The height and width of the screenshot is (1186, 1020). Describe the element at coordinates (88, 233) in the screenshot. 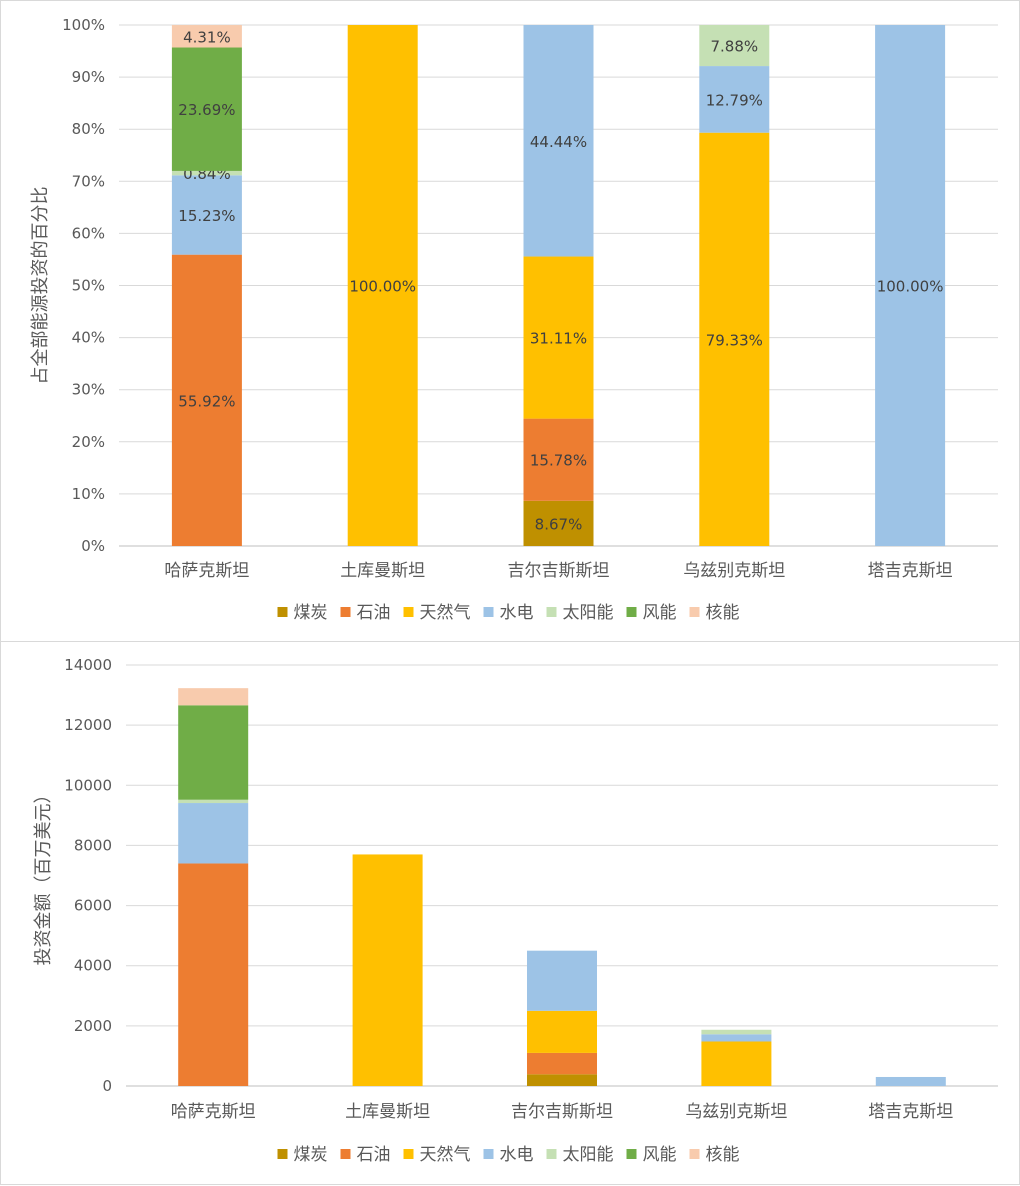

I see `y-tick-label: 60%` at that location.